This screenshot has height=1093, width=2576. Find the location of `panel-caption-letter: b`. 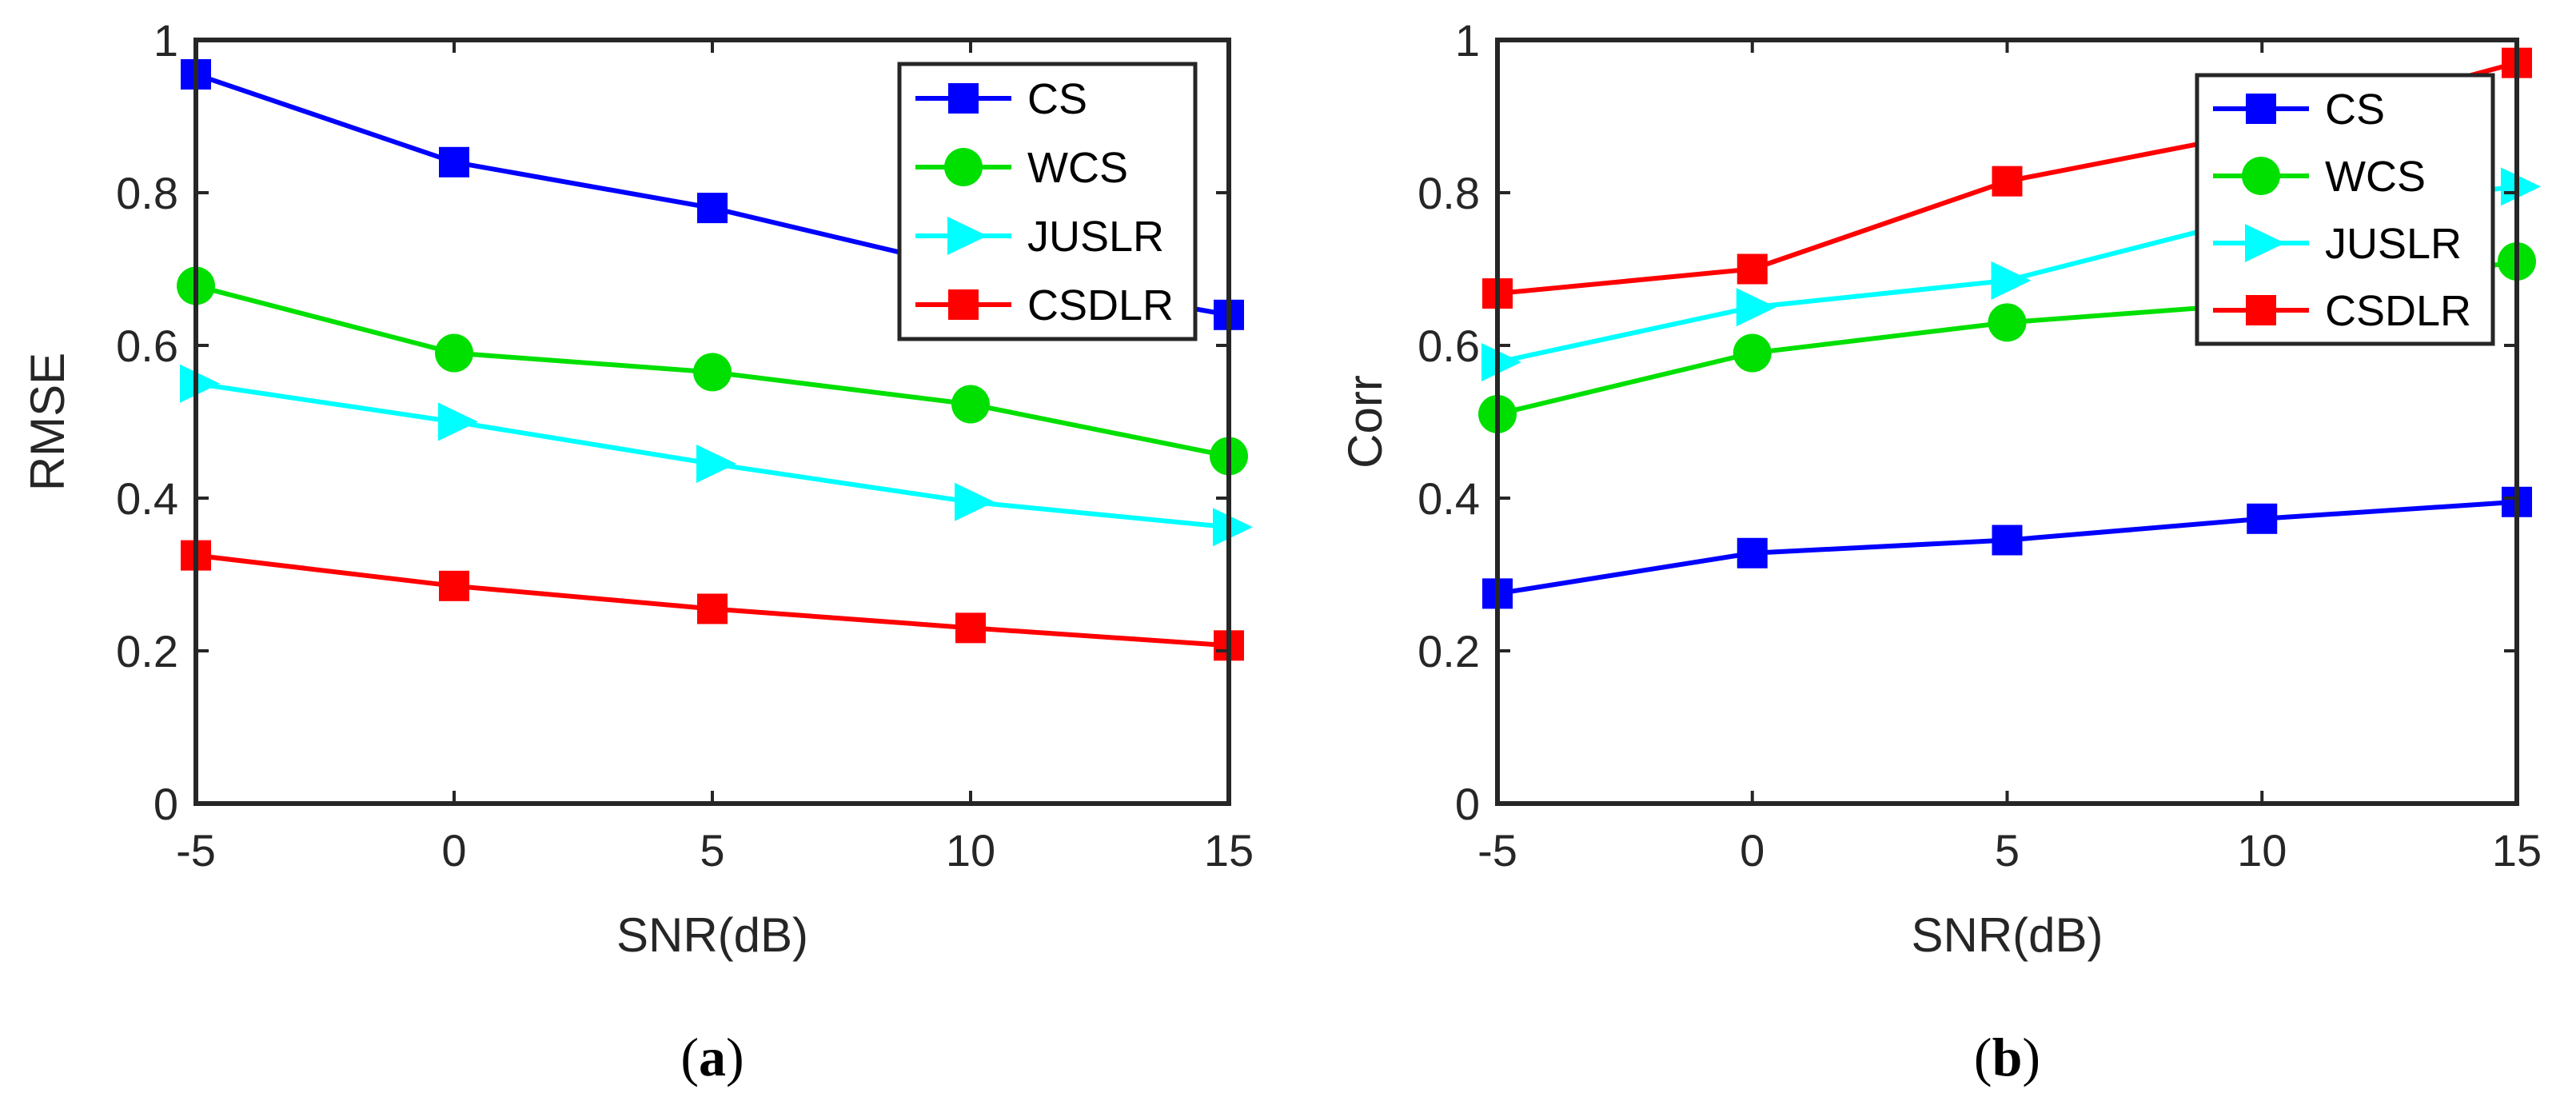

panel-caption-letter: b is located at coordinates (2007, 1057).